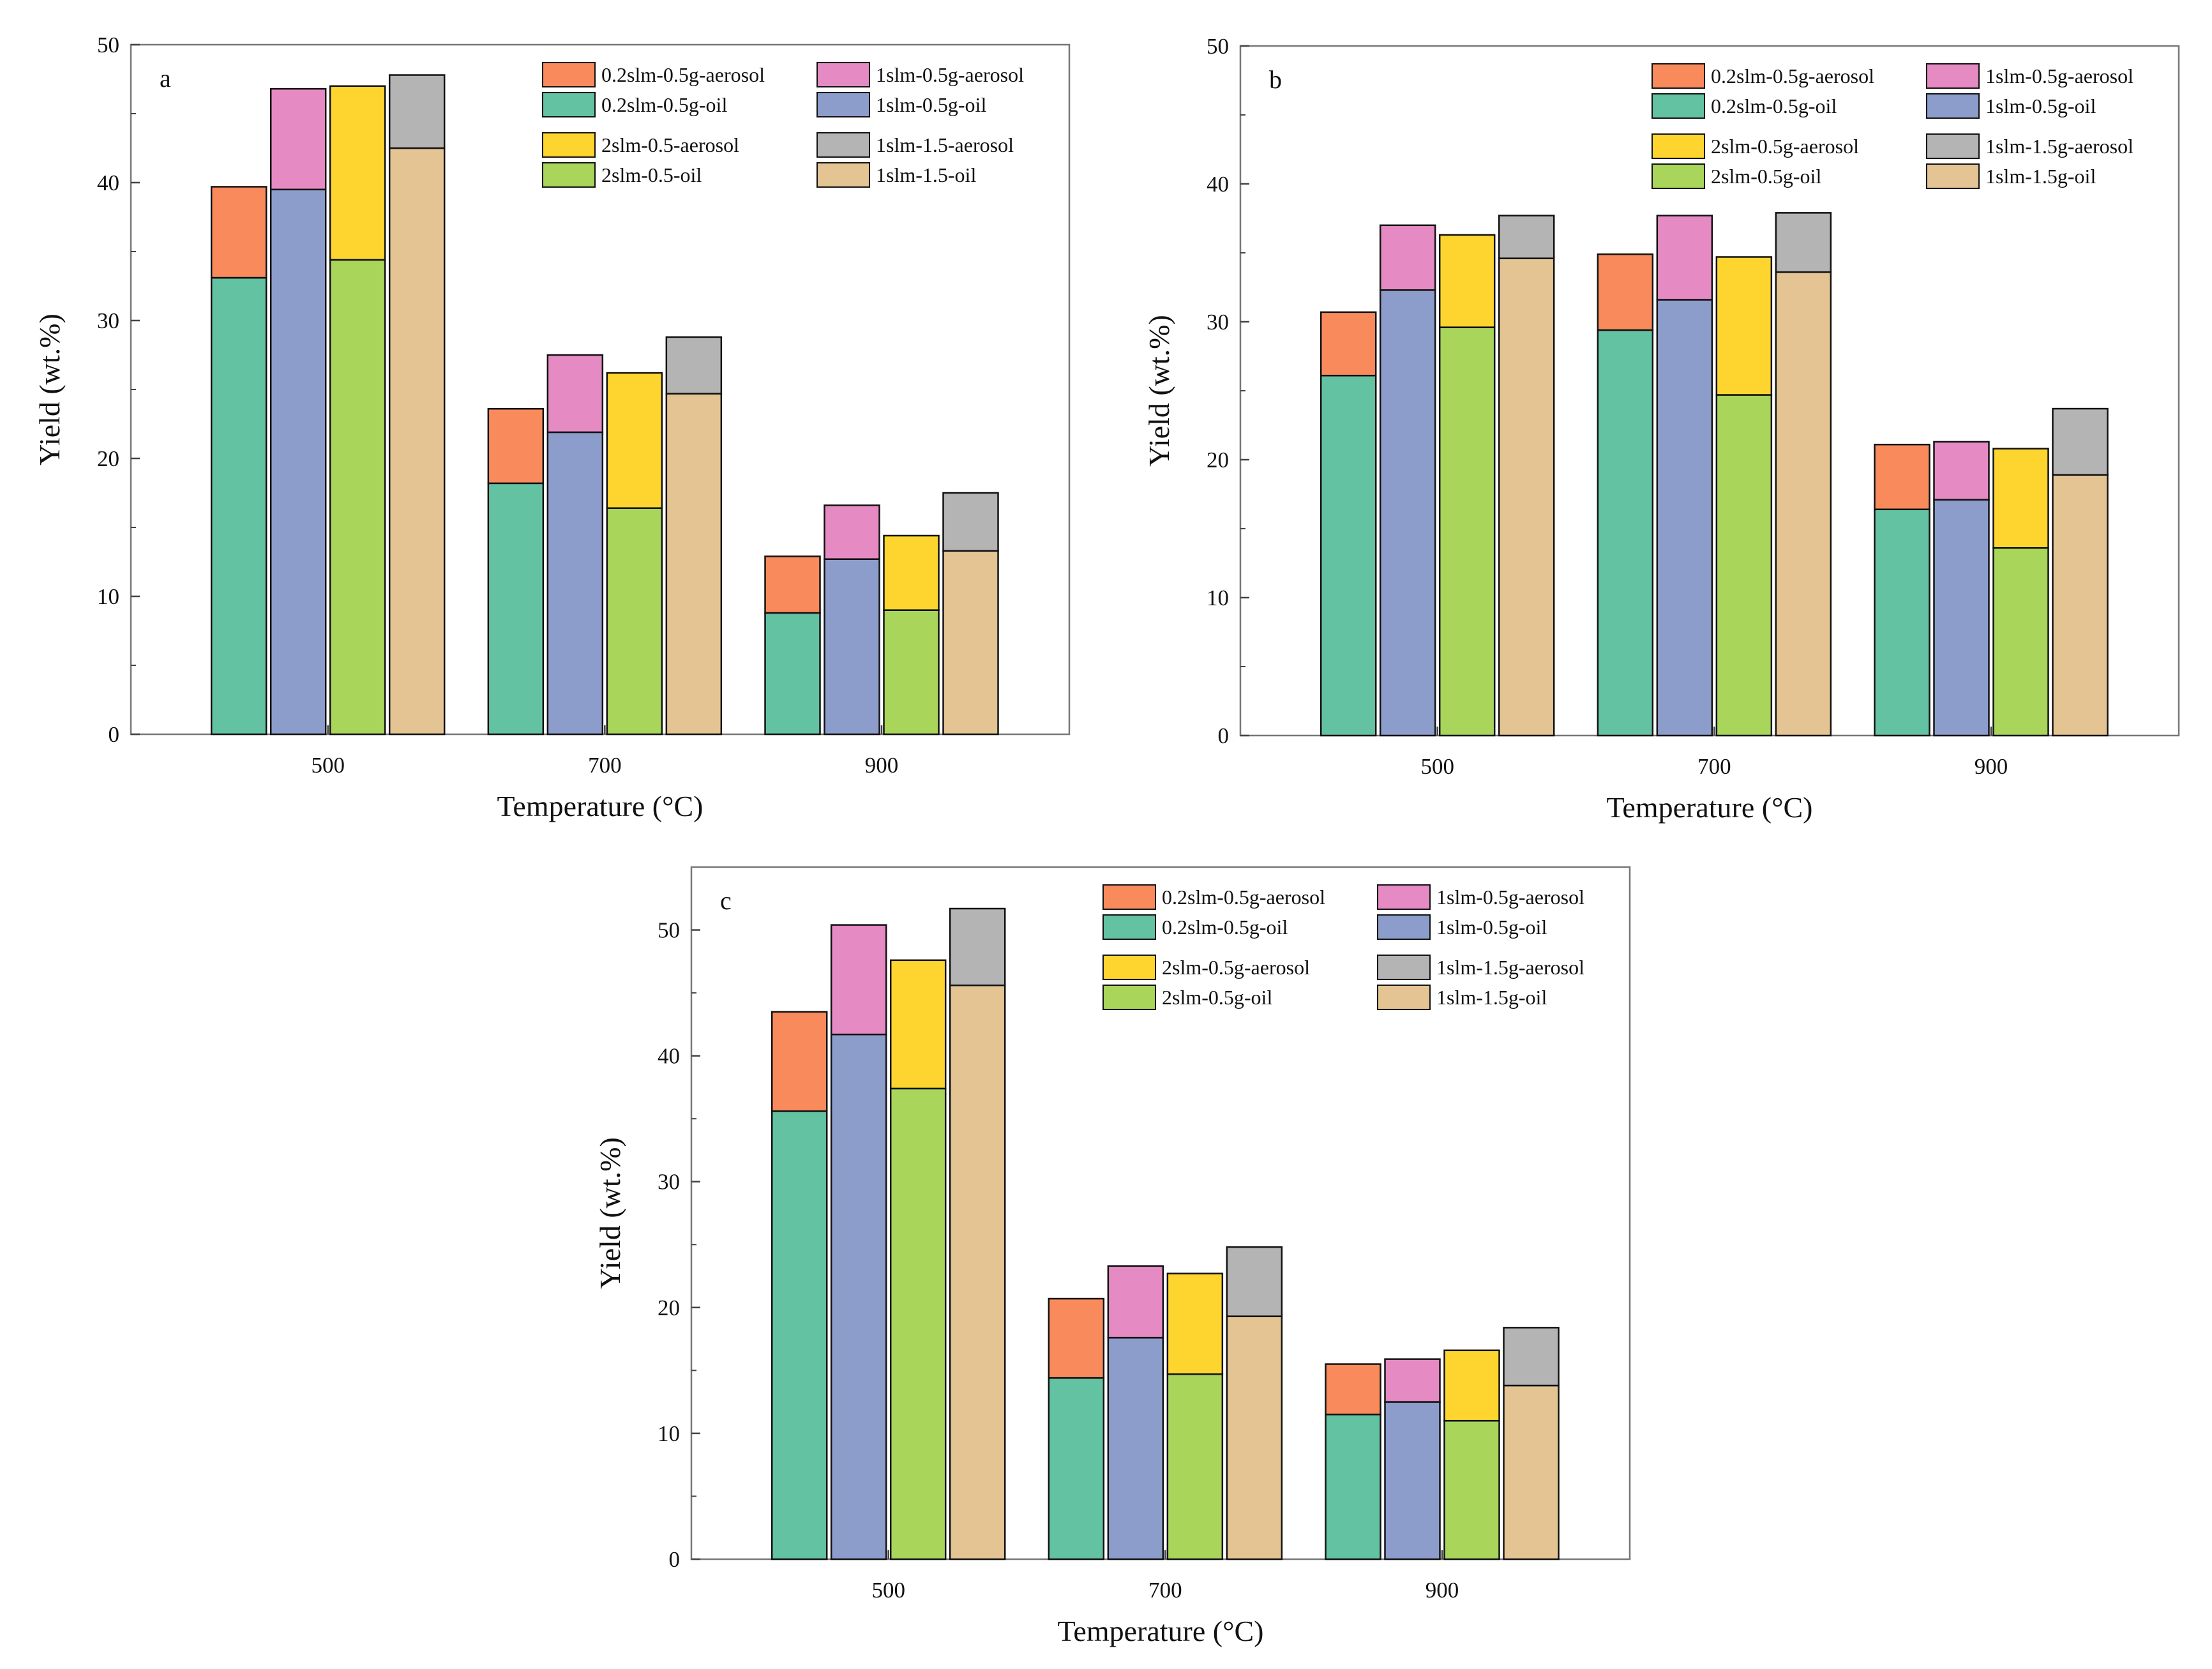 The height and width of the screenshot is (1669, 2212). I want to click on x-axis-title: Temperature (°C), so click(600, 806).